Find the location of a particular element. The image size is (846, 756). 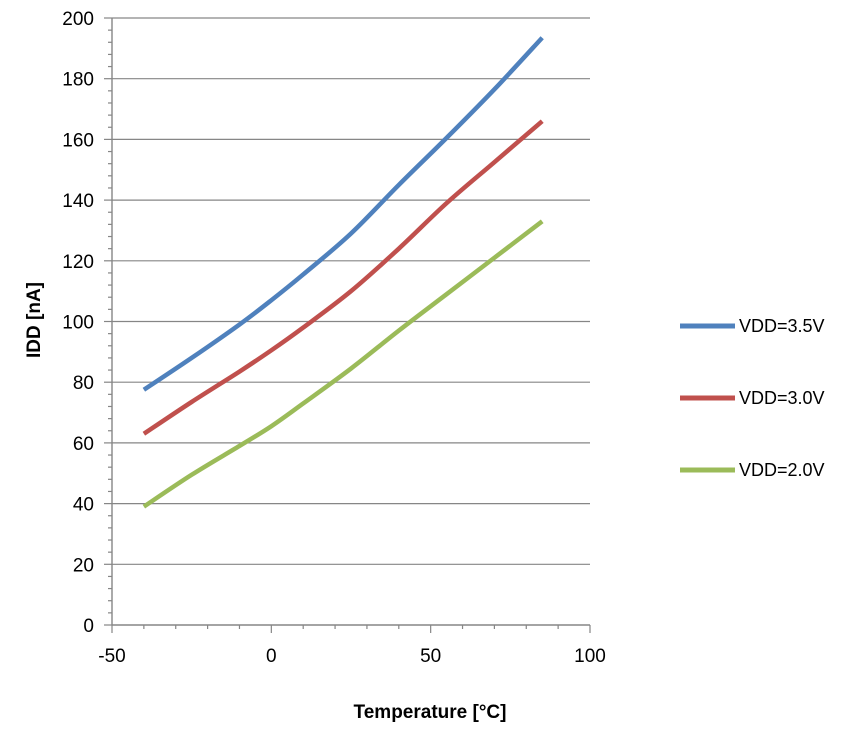

x-tick-label: -50 is located at coordinates (111, 656).